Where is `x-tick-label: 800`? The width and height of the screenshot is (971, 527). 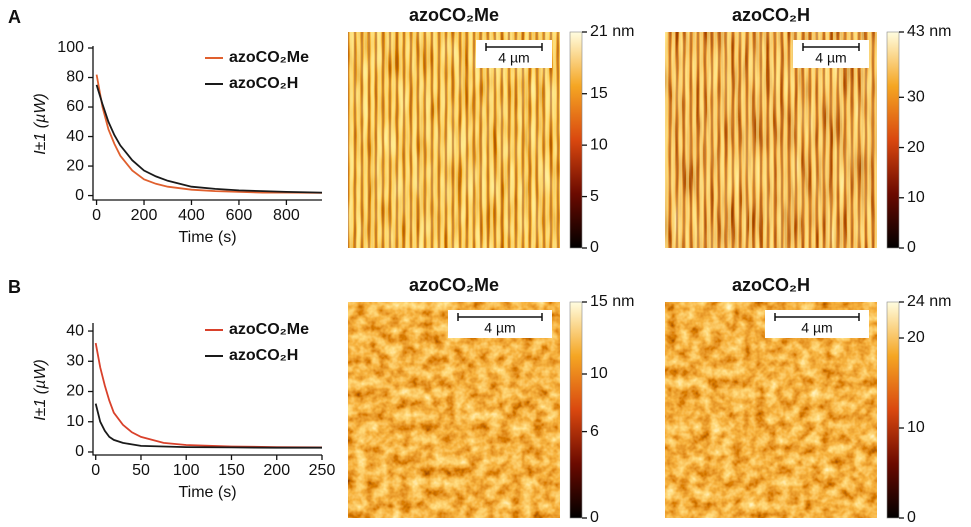 x-tick-label: 800 is located at coordinates (286, 215).